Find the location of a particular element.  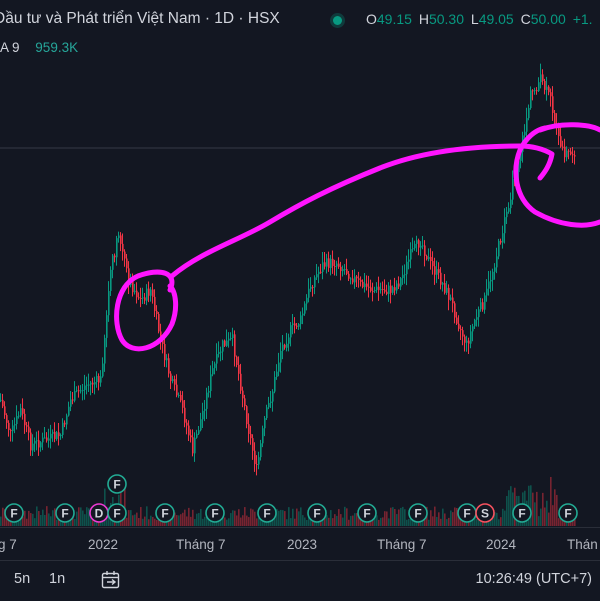

marker-letter: F is located at coordinates (164, 514).